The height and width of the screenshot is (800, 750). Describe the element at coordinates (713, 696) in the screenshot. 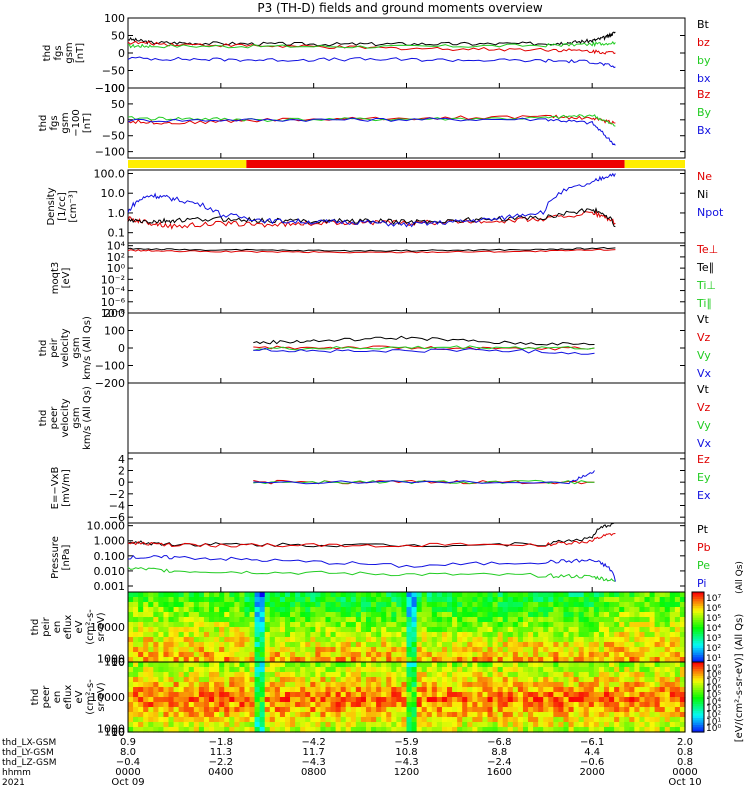

I see `colorbar-tick-label: 10⁵` at that location.